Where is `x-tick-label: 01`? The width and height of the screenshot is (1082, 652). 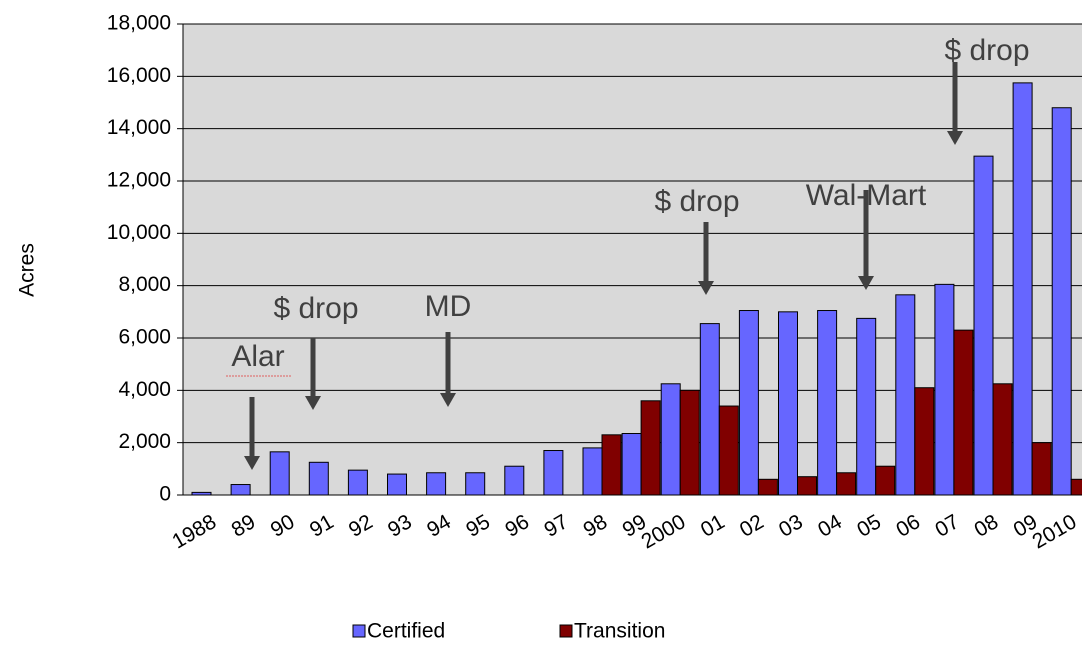 x-tick-label: 01 is located at coordinates (713, 526).